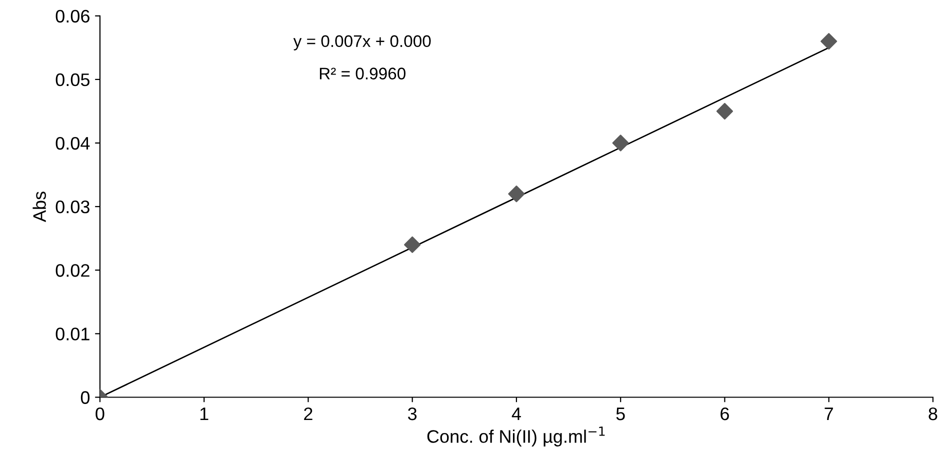  Describe the element at coordinates (73, 270) in the screenshot. I see `y-tick-label: 0.02` at that location.